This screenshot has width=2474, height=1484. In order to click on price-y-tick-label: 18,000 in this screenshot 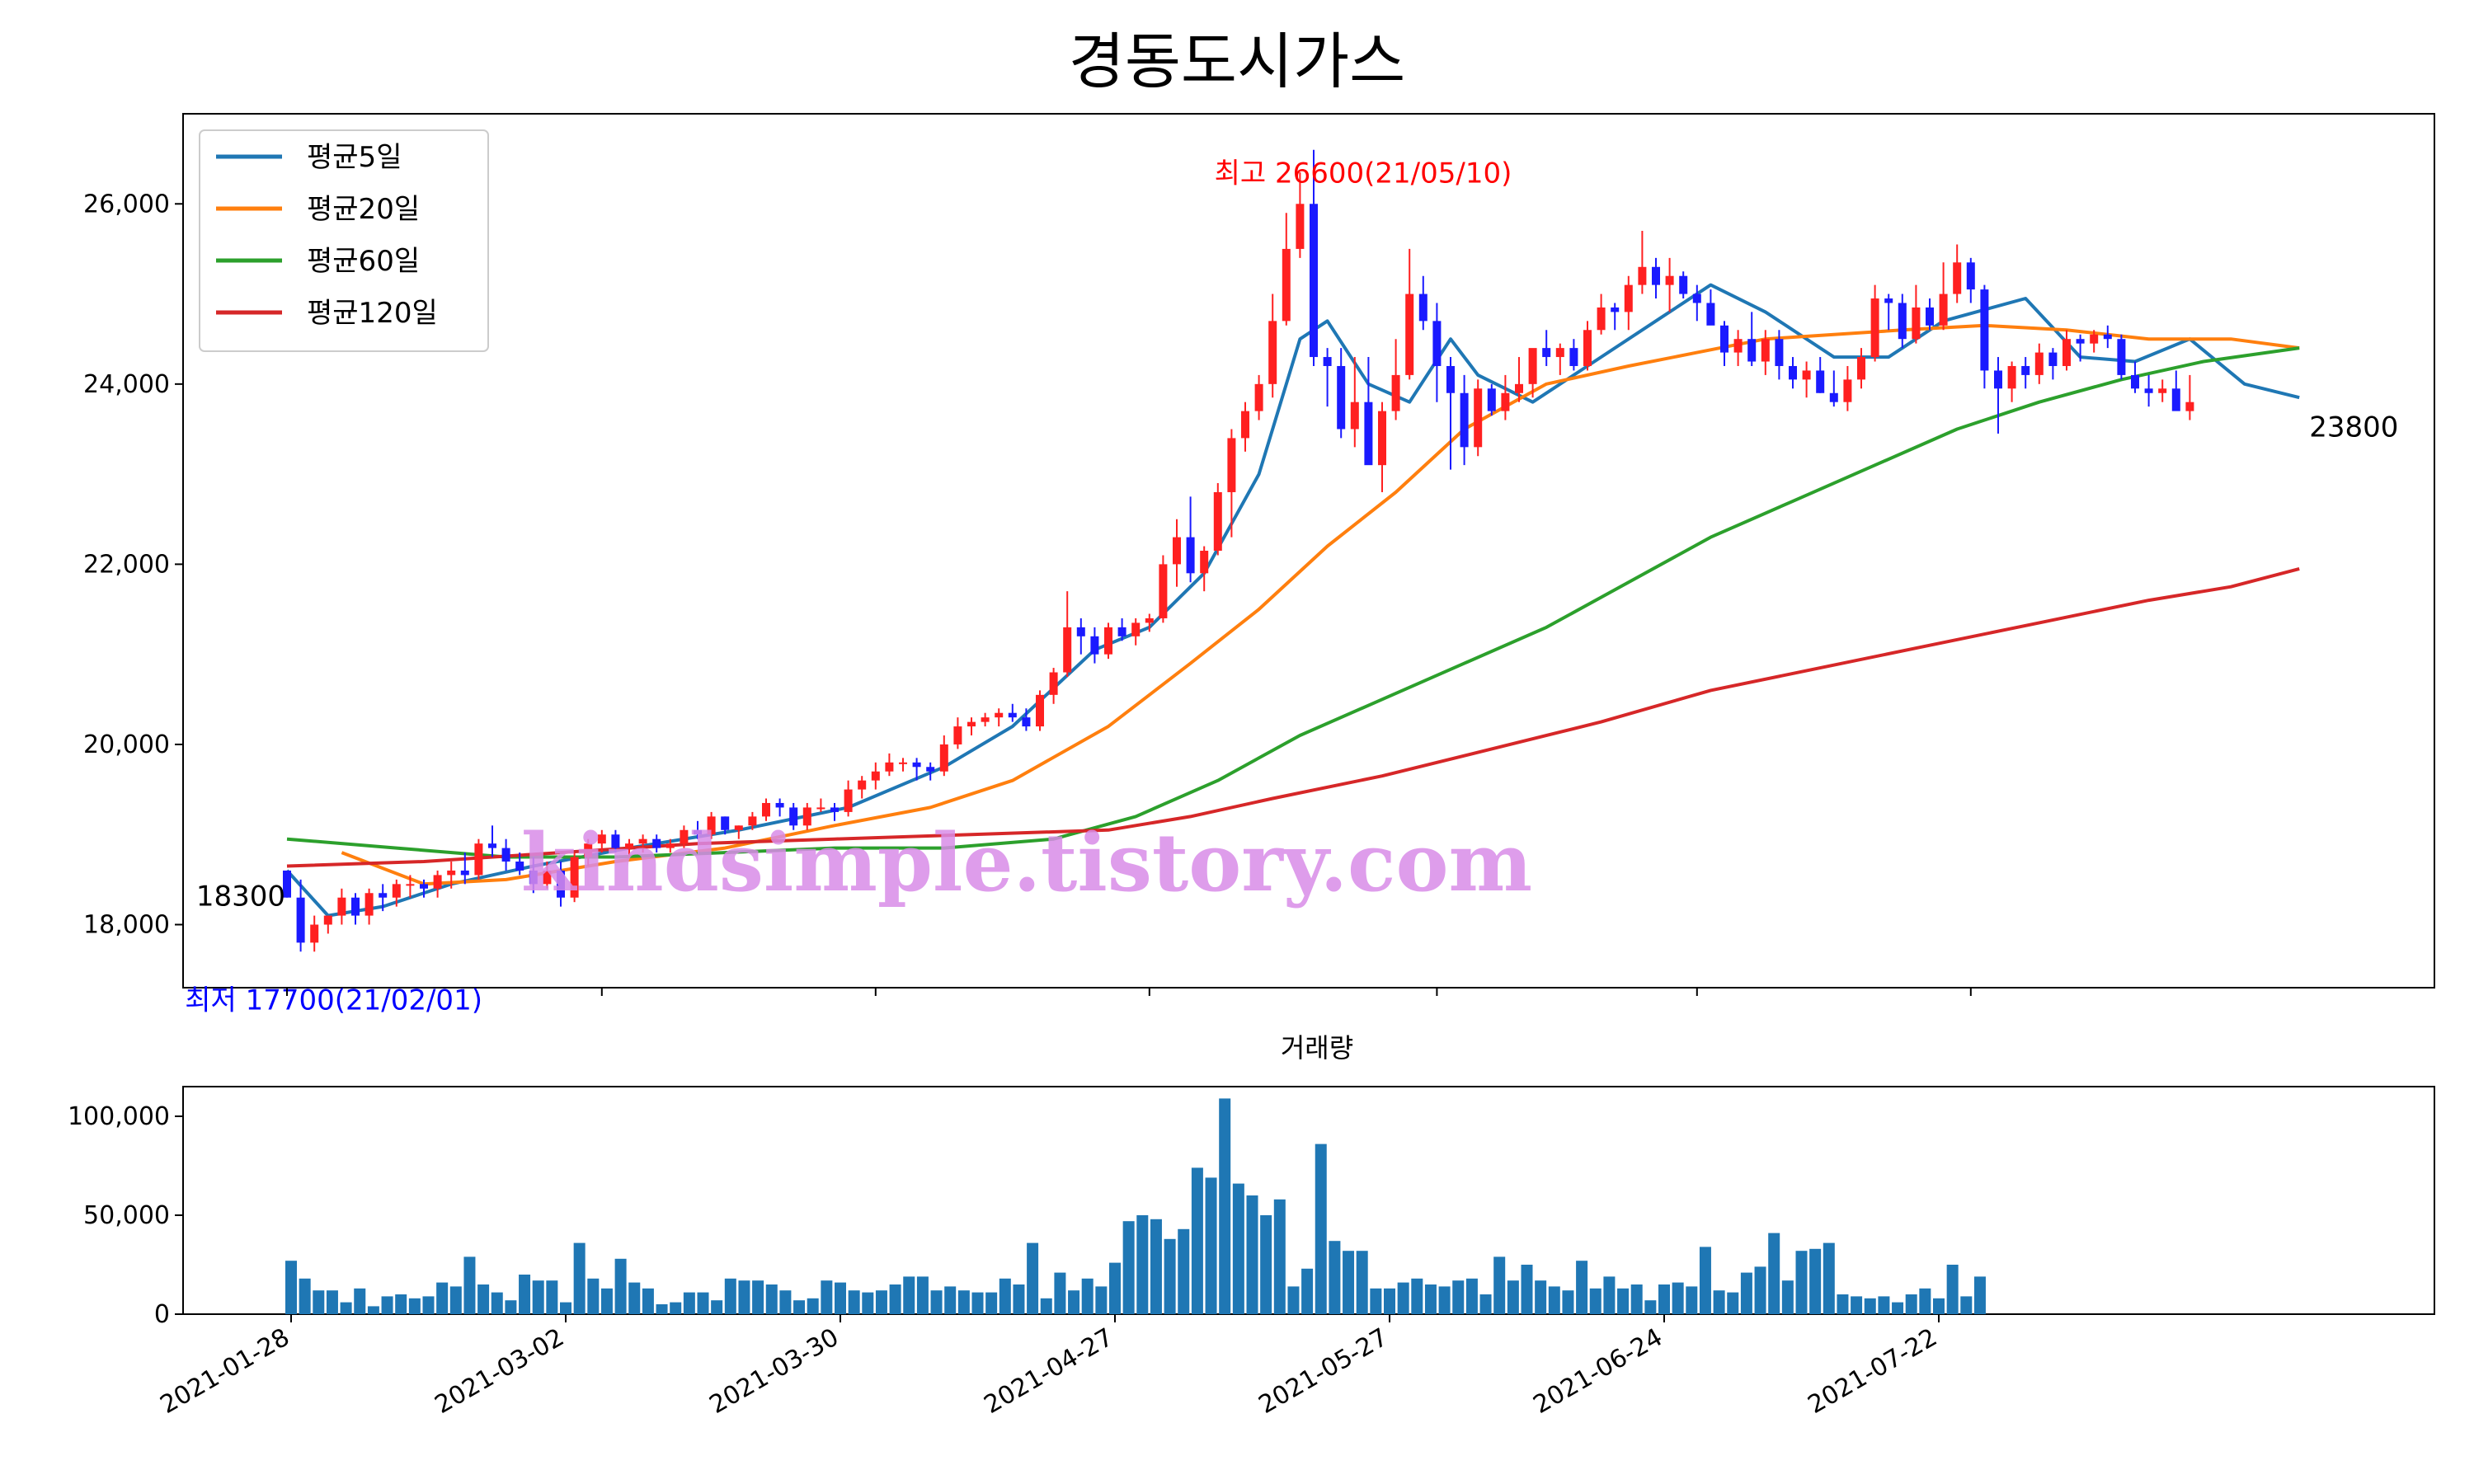, I will do `click(126, 925)`.